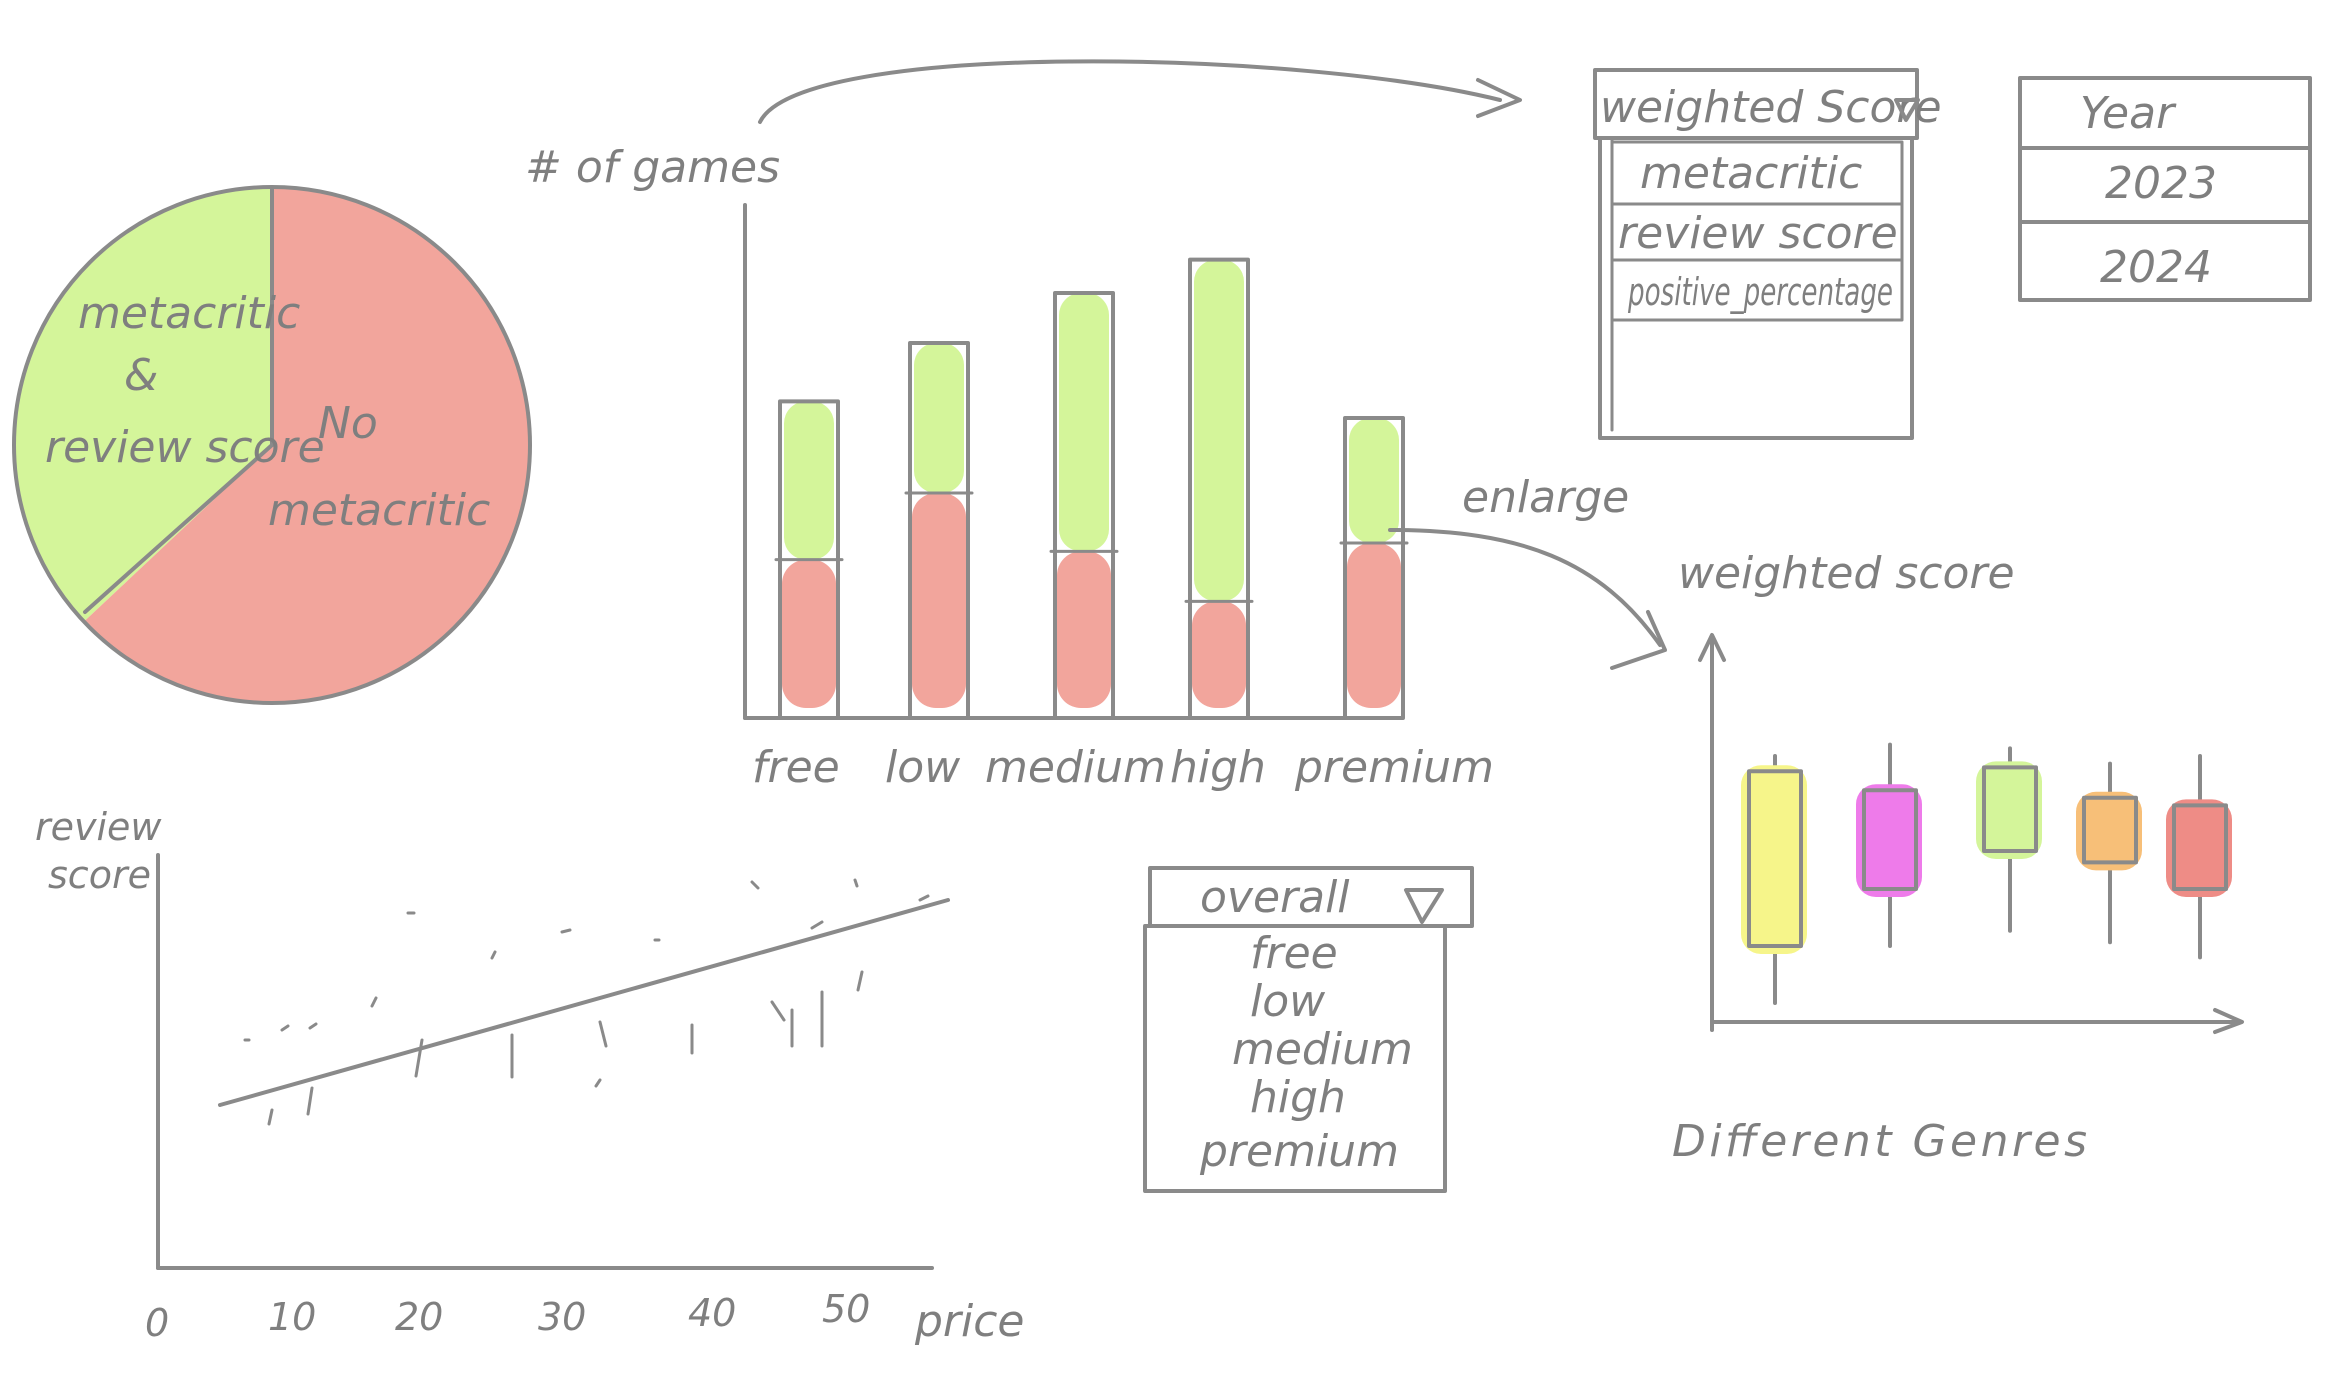 The image size is (2332, 1392). What do you see at coordinates (796, 767) in the screenshot?
I see `bar-category-free: free` at bounding box center [796, 767].